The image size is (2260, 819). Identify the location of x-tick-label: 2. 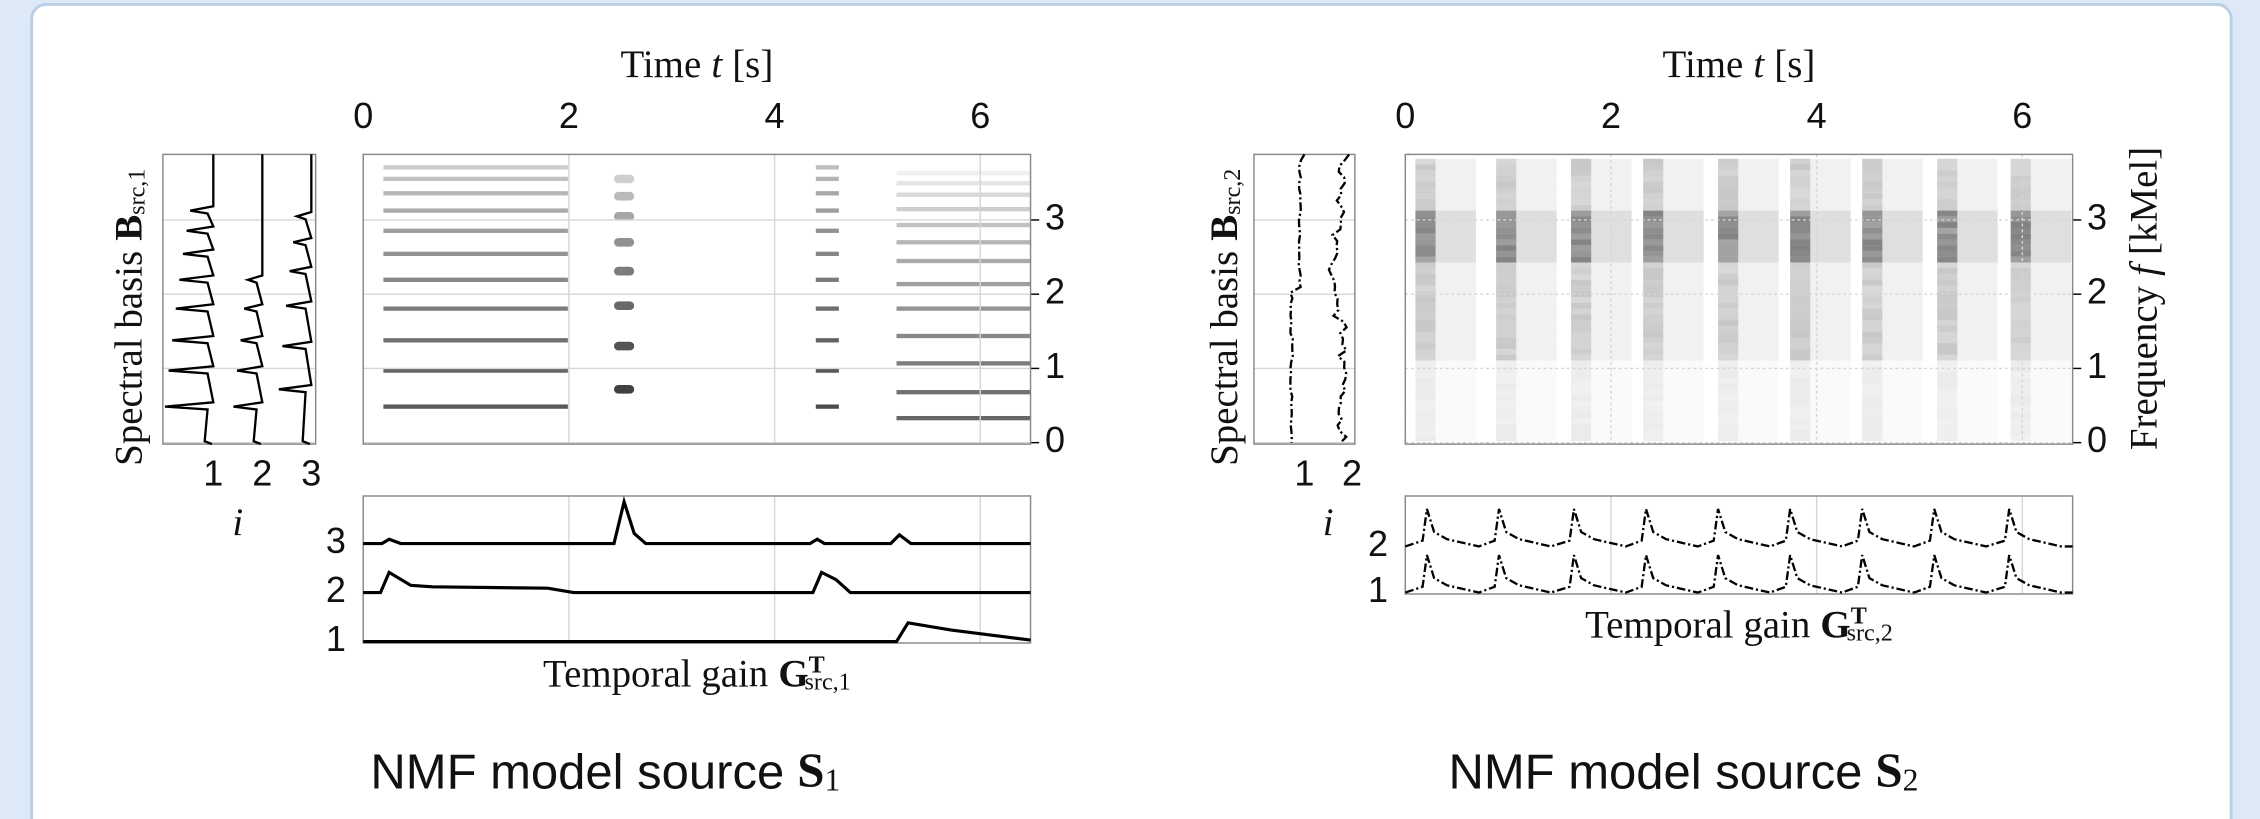
(569, 115).